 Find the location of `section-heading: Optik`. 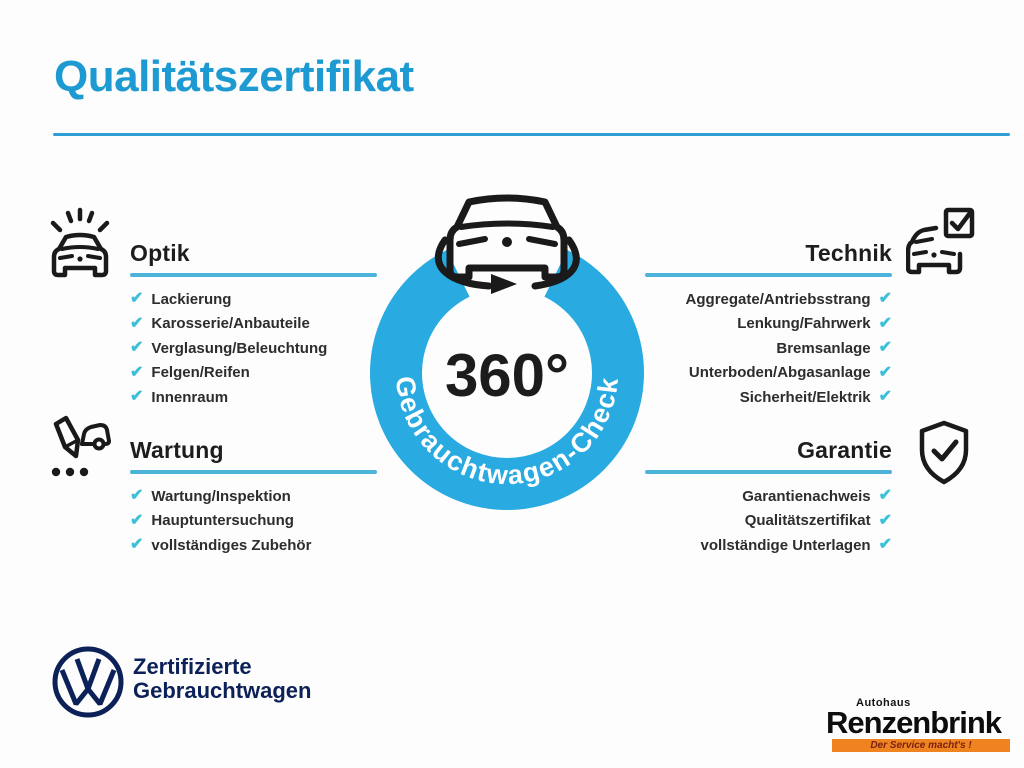

section-heading: Optik is located at coordinates (160, 253).